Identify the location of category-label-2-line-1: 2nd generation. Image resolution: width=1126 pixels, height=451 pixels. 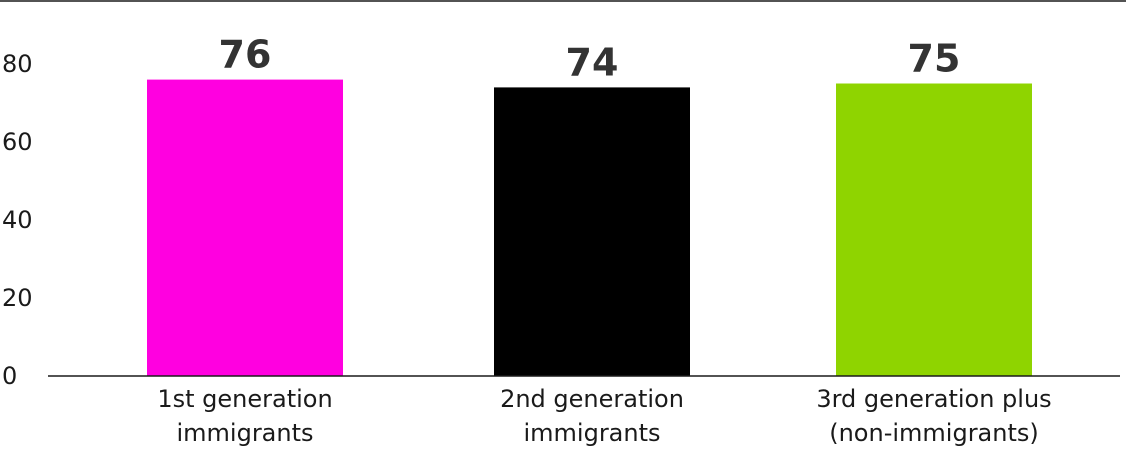
(592, 399).